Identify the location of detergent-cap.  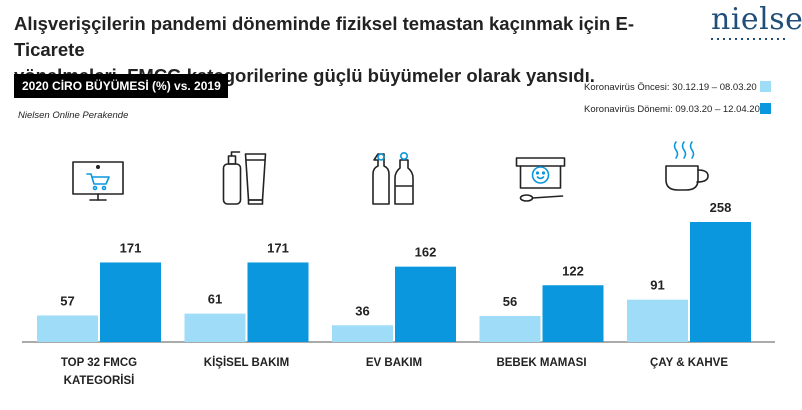
(404, 156).